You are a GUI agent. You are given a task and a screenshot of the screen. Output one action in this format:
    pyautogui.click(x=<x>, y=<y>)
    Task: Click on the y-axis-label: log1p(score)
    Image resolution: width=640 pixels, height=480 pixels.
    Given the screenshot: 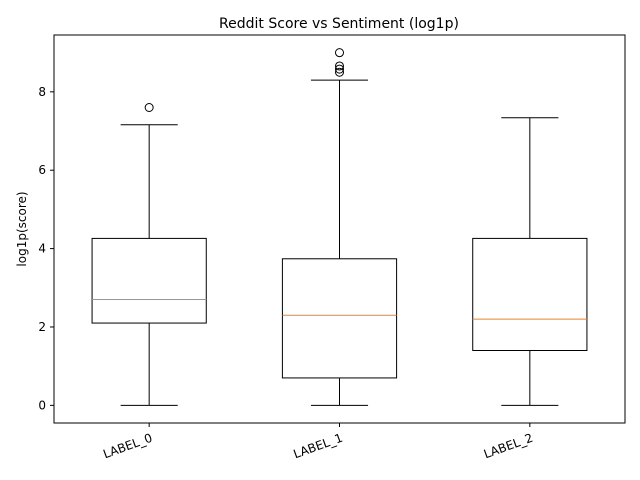 What is the action you would take?
    pyautogui.click(x=22, y=228)
    